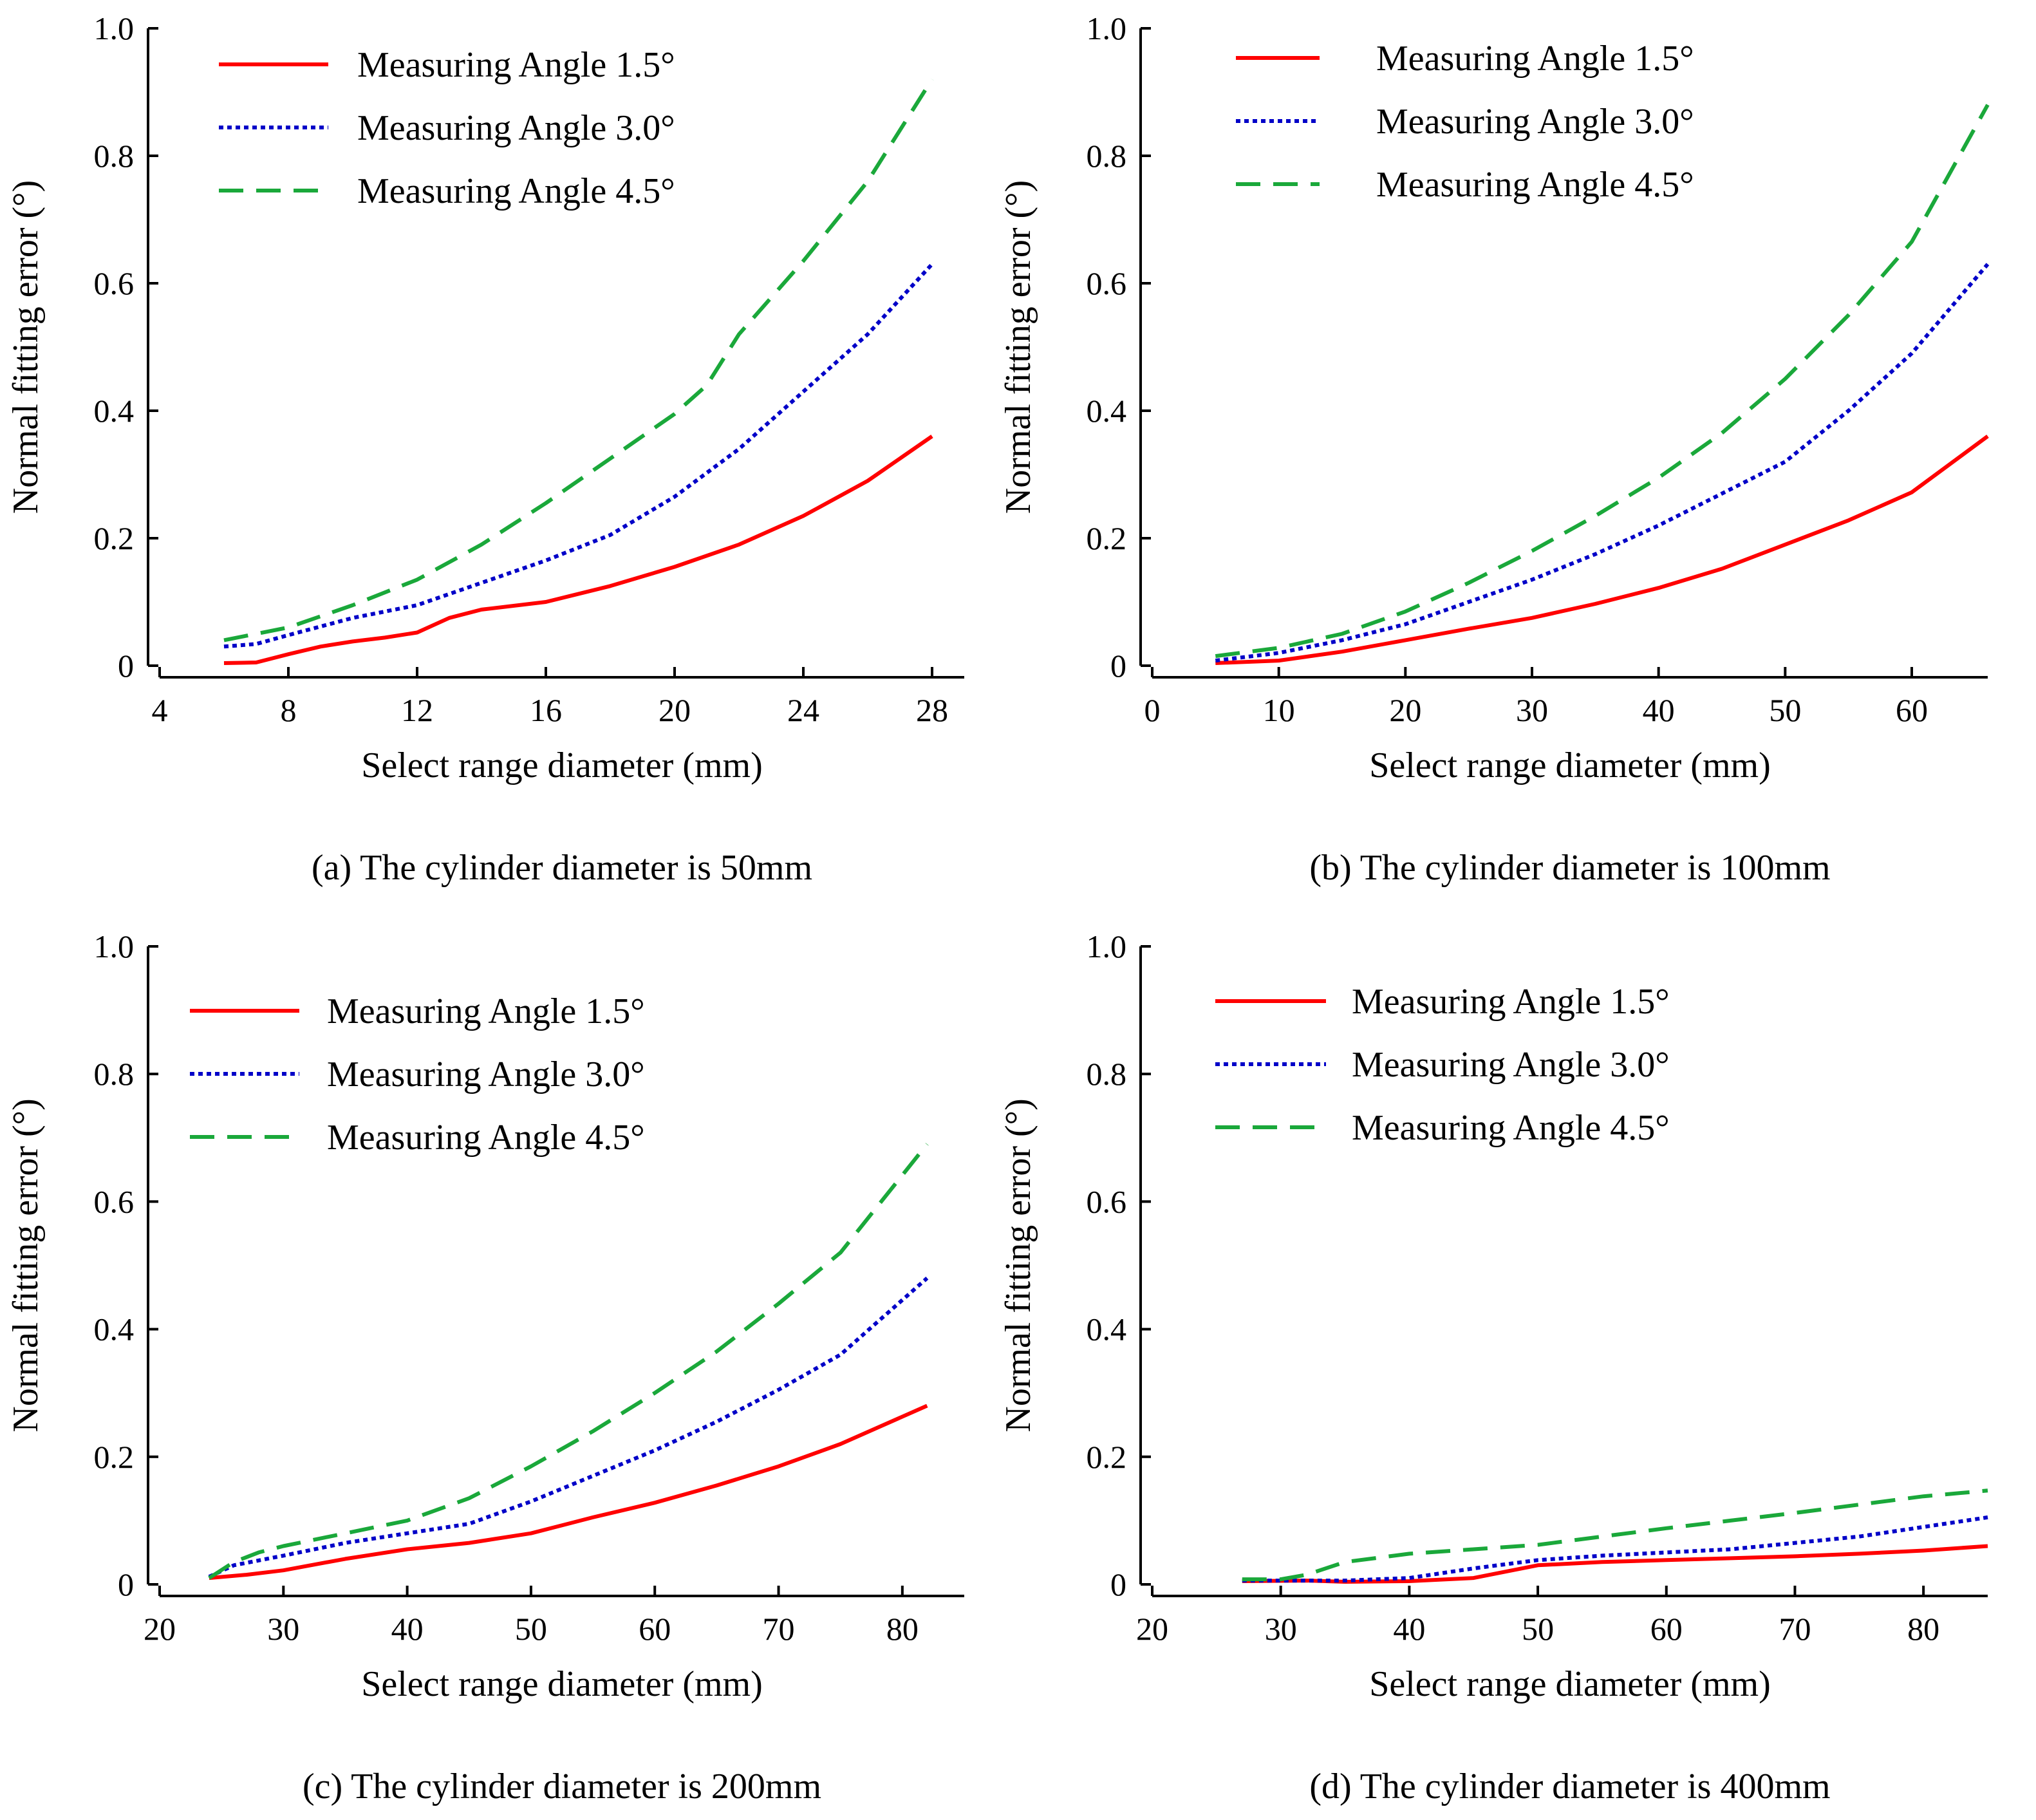  I want to click on x-tick-label: 24, so click(803, 710).